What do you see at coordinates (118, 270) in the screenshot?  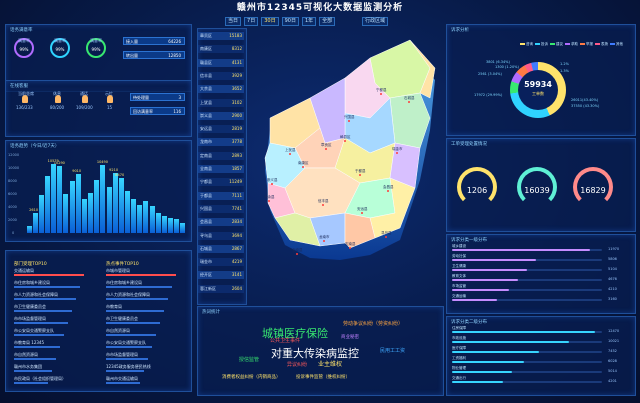 I see `list-item: 市城市管理局` at bounding box center [118, 270].